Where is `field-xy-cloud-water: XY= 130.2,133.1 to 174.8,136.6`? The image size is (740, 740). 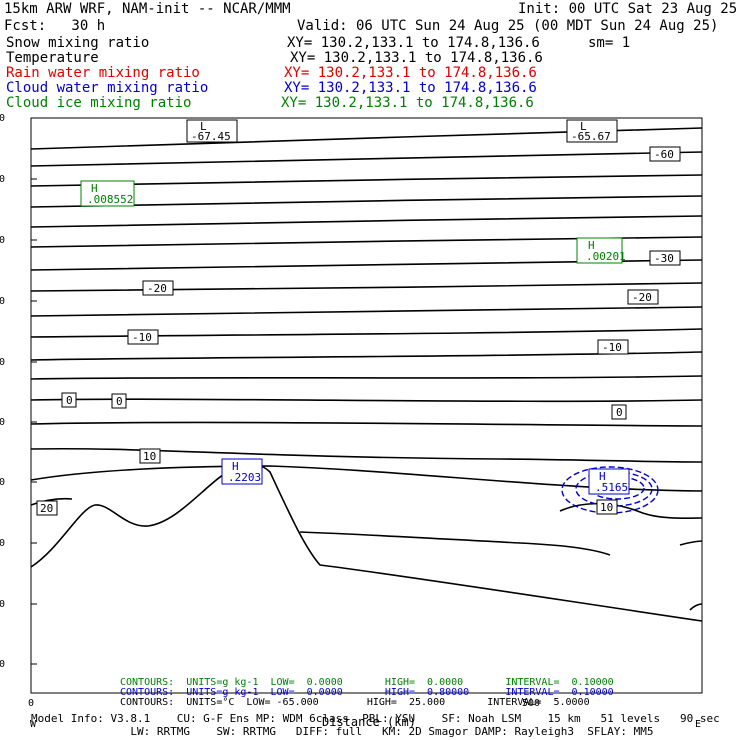
field-xy-cloud-water: XY= 130.2,133.1 to 174.8,136.6 is located at coordinates (410, 88).